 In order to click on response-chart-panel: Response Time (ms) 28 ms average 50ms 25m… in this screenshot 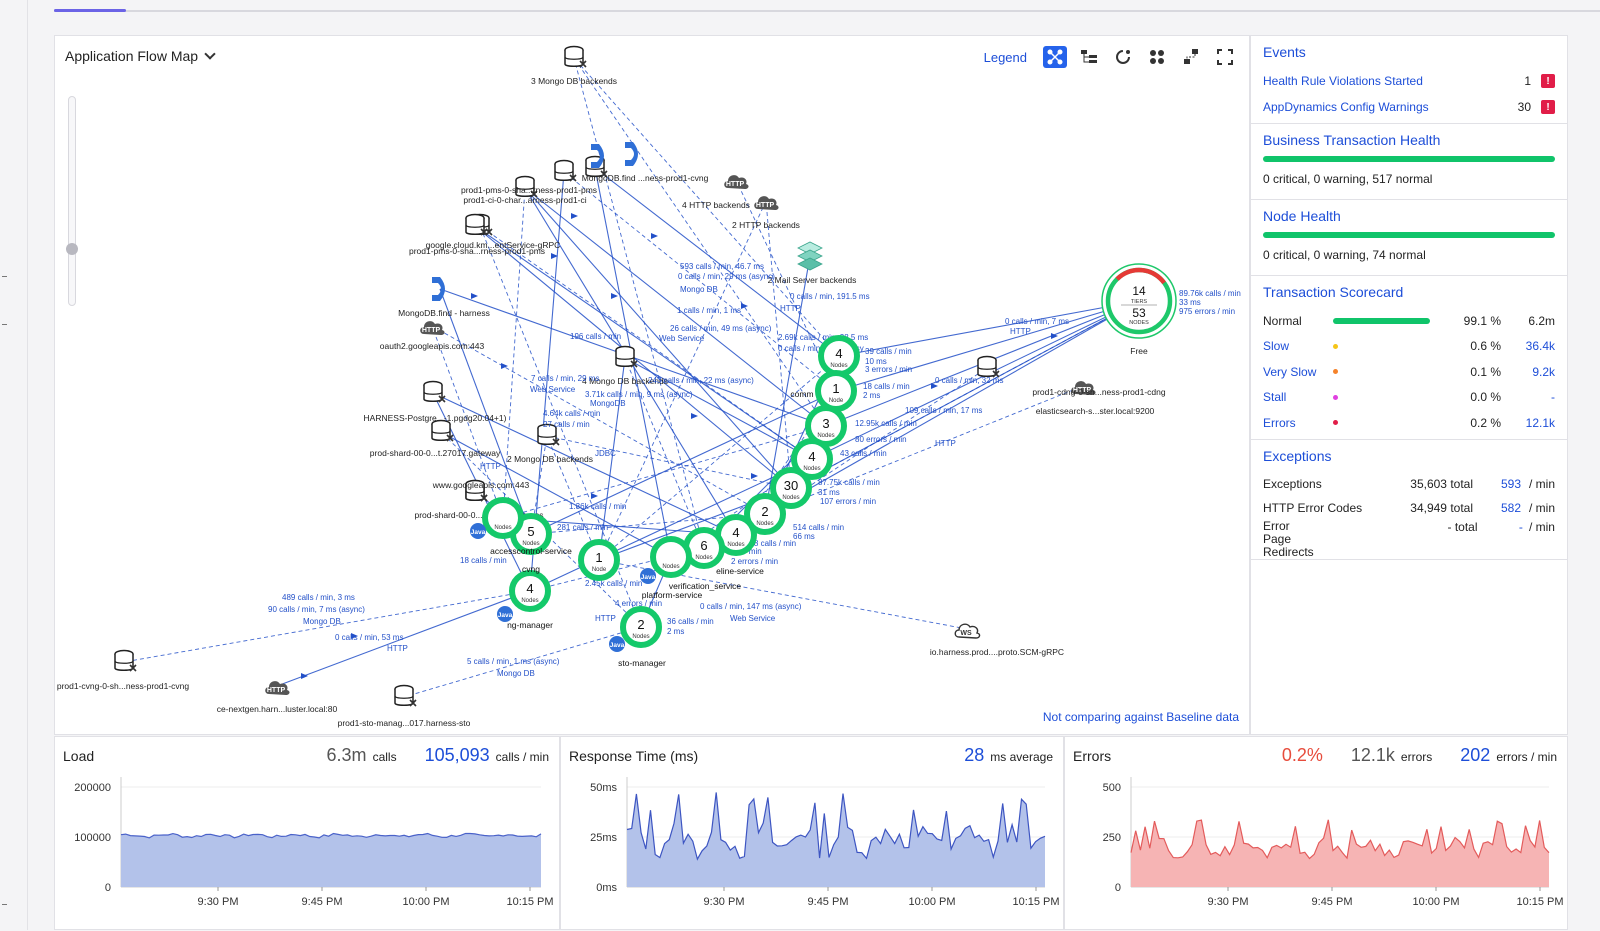, I will do `click(812, 833)`.